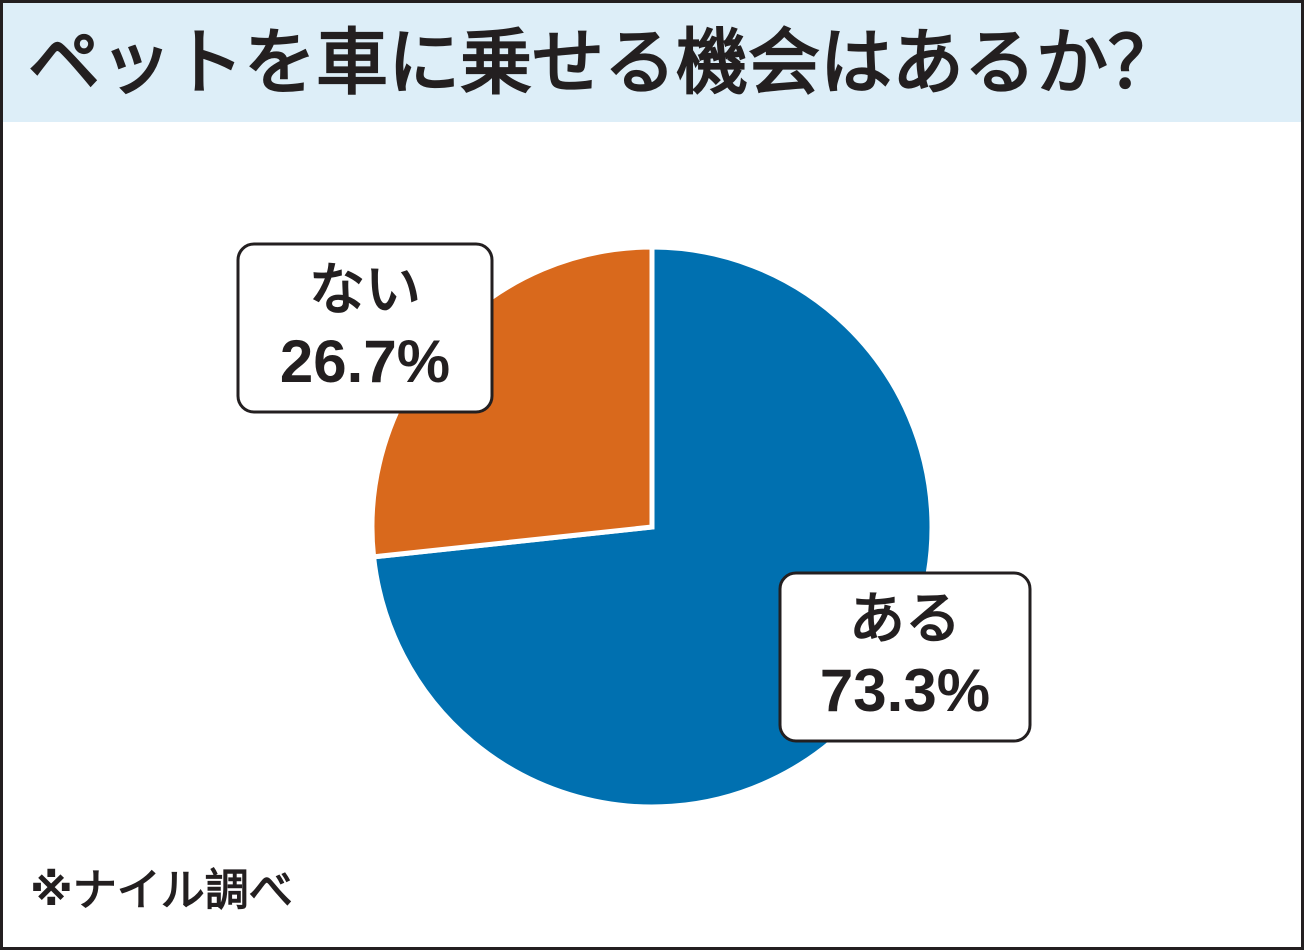  What do you see at coordinates (905, 619) in the screenshot?
I see `slice-label: ある` at bounding box center [905, 619].